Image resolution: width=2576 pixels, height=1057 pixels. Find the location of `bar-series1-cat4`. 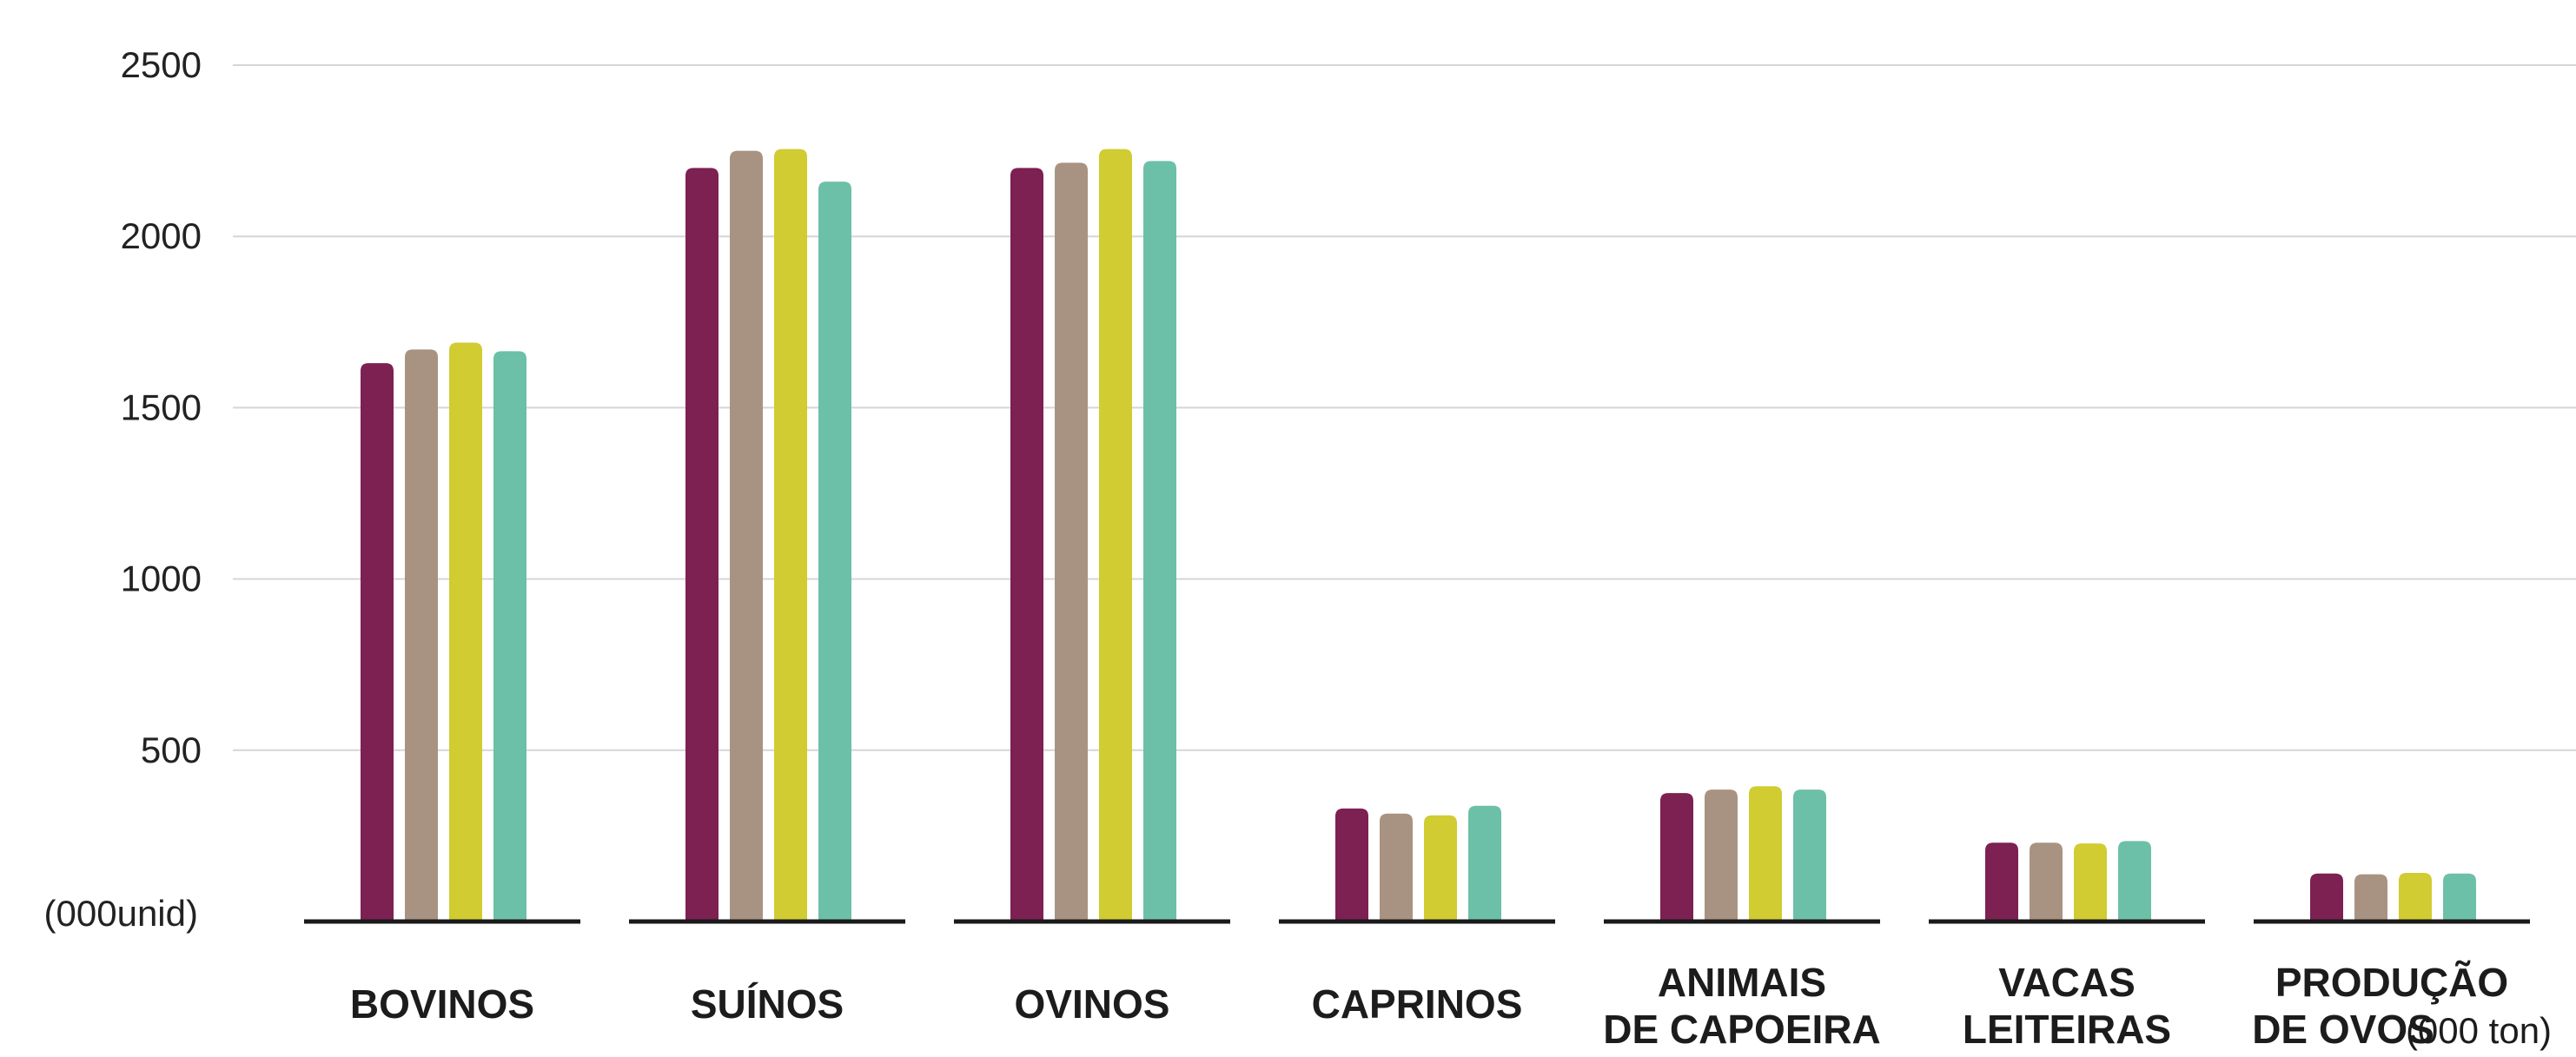

bar-series1-cat4 is located at coordinates (1351, 865).